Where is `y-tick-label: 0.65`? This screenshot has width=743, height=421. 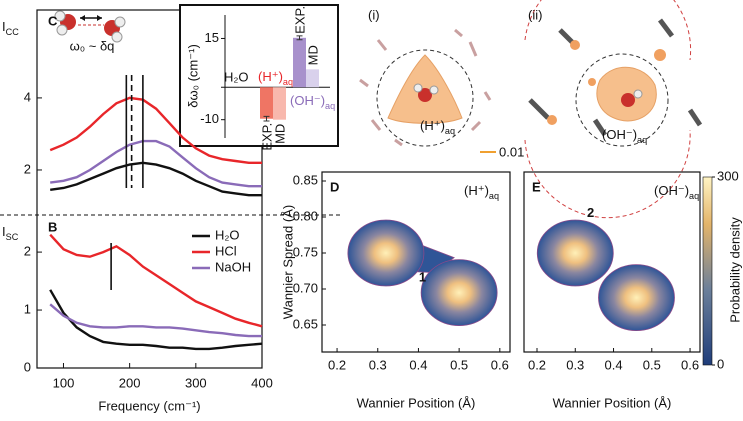 y-tick-label: 0.65 is located at coordinates (305, 323).